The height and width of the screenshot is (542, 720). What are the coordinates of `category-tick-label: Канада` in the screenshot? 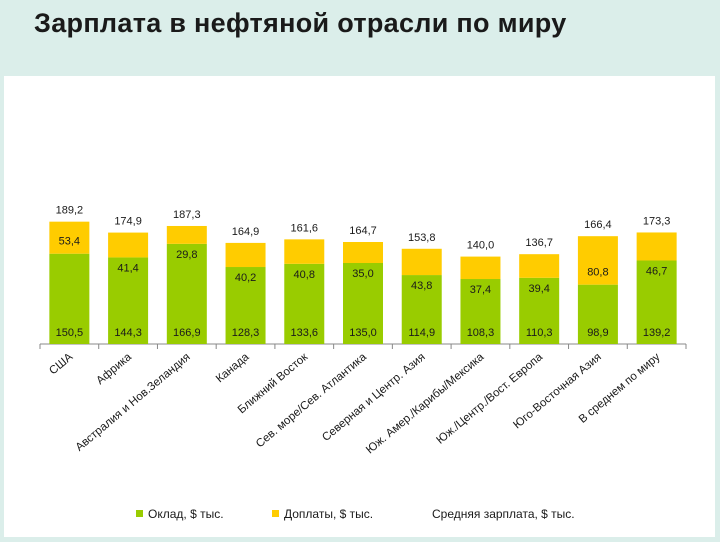 It's located at (233, 368).